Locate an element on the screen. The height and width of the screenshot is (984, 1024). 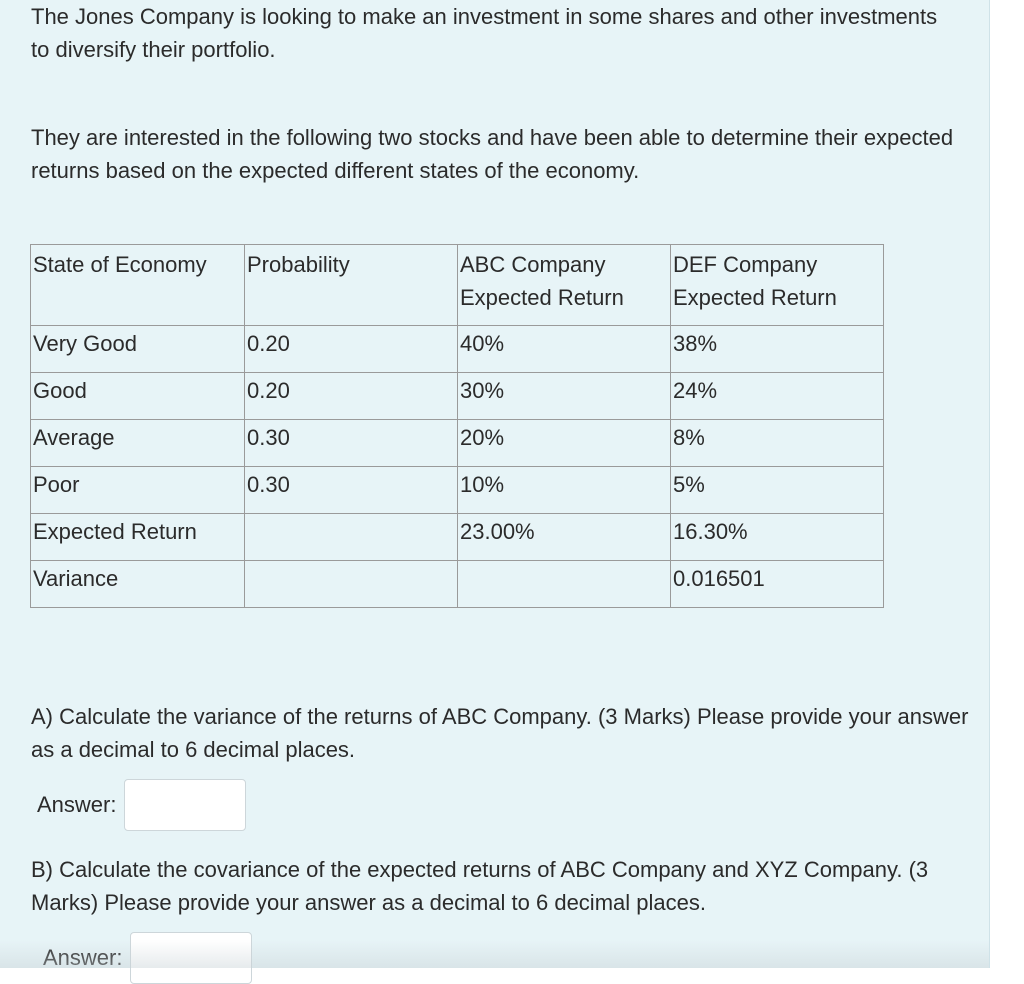
table-cell: 40% is located at coordinates (564, 349).